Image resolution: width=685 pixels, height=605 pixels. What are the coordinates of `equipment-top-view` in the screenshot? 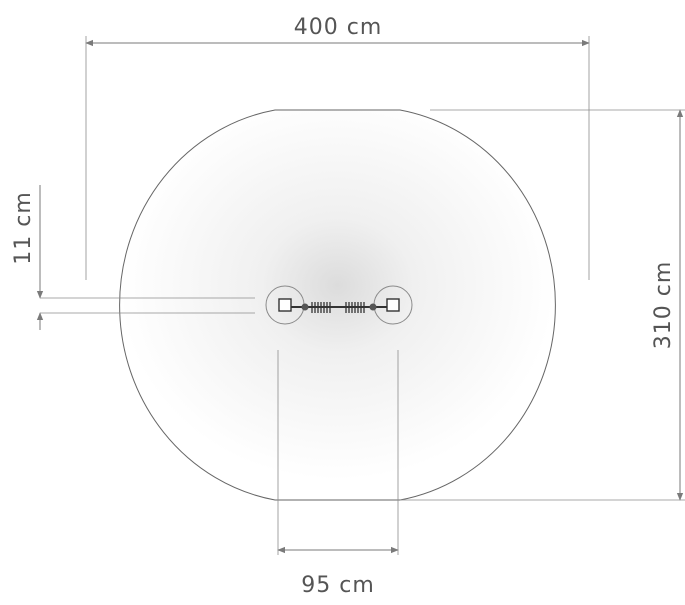 It's located at (339, 305).